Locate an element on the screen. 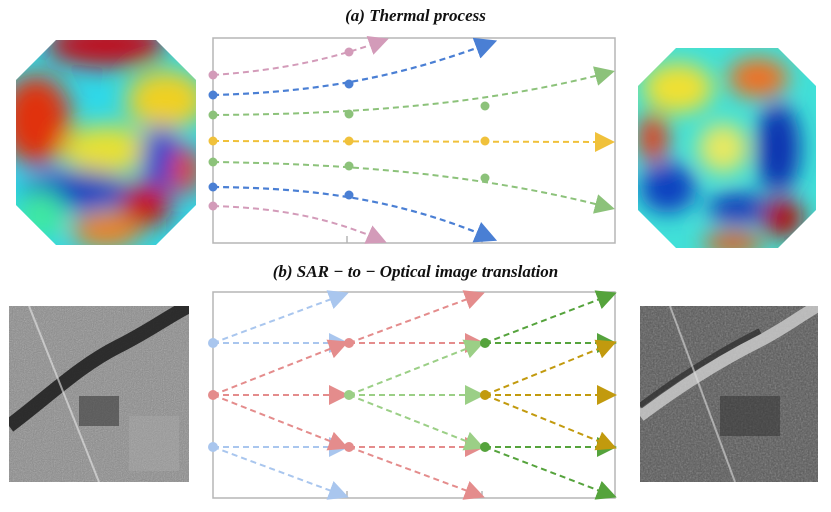 The height and width of the screenshot is (512, 831). stage-2-edges is located at coordinates (416, 395).